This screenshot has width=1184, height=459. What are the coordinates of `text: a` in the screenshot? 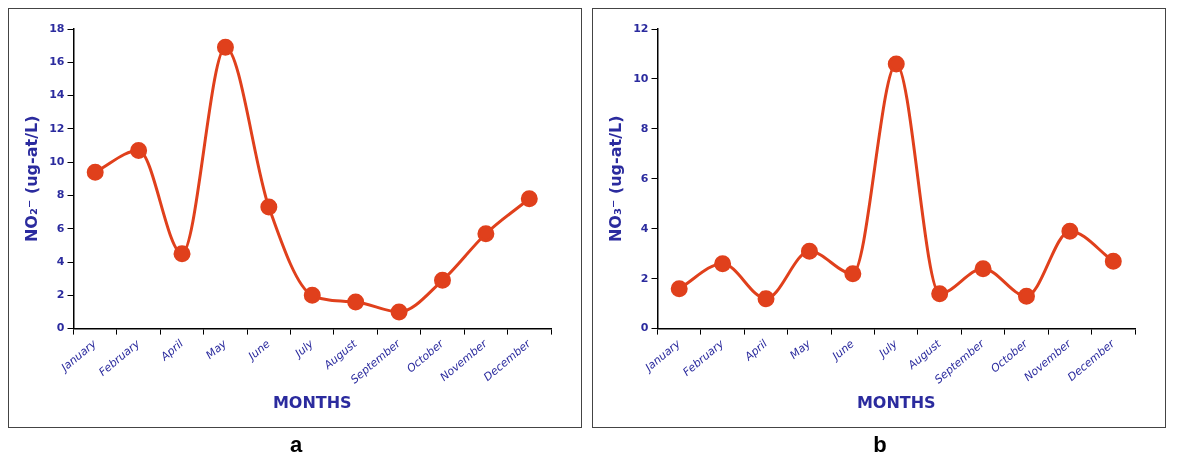 It's located at (296, 445).